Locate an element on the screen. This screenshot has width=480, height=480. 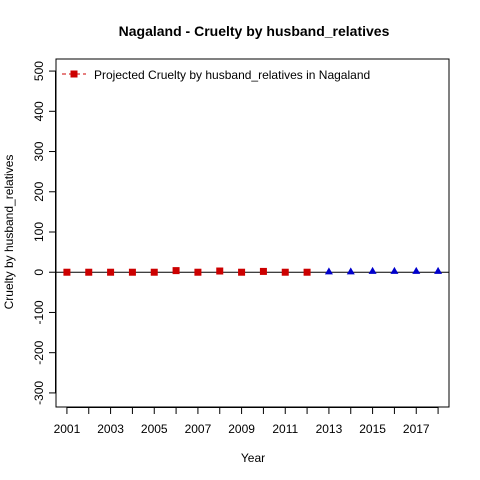
x-tick-label: 2007 is located at coordinates (198, 429).